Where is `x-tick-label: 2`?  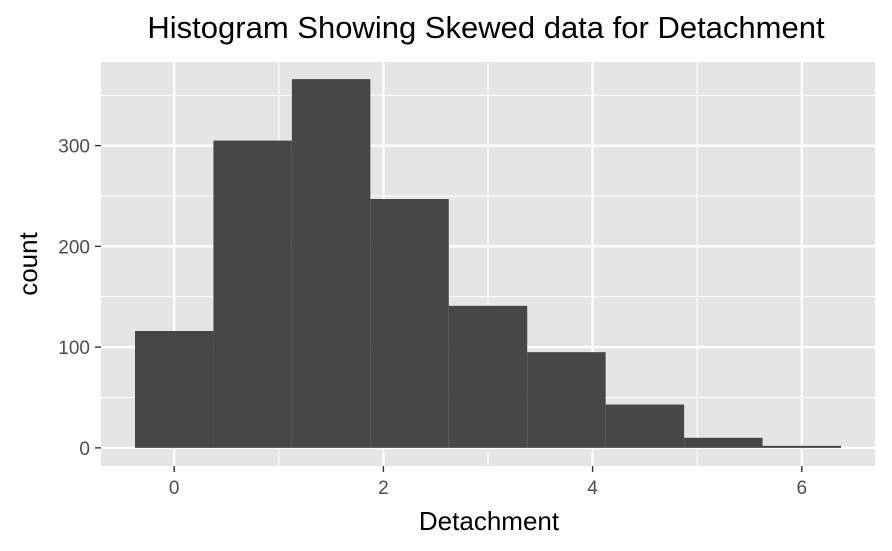 x-tick-label: 2 is located at coordinates (383, 488).